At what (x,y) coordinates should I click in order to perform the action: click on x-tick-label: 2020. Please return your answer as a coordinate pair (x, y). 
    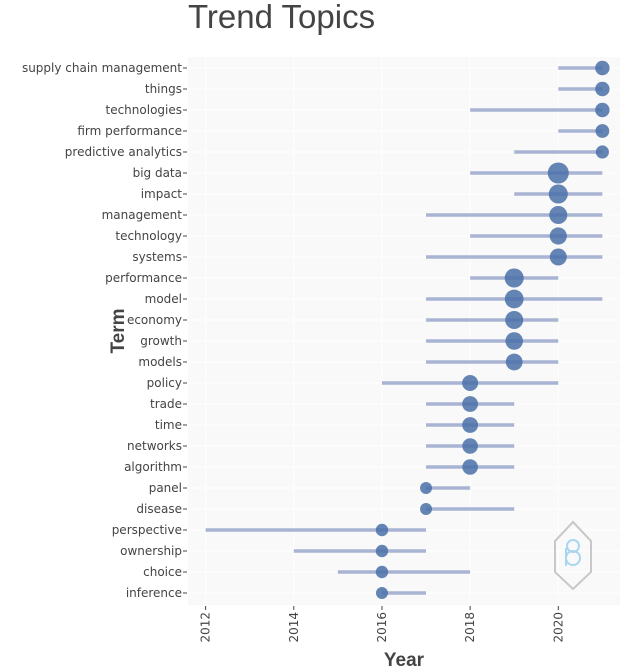
    Looking at the image, I should click on (558, 627).